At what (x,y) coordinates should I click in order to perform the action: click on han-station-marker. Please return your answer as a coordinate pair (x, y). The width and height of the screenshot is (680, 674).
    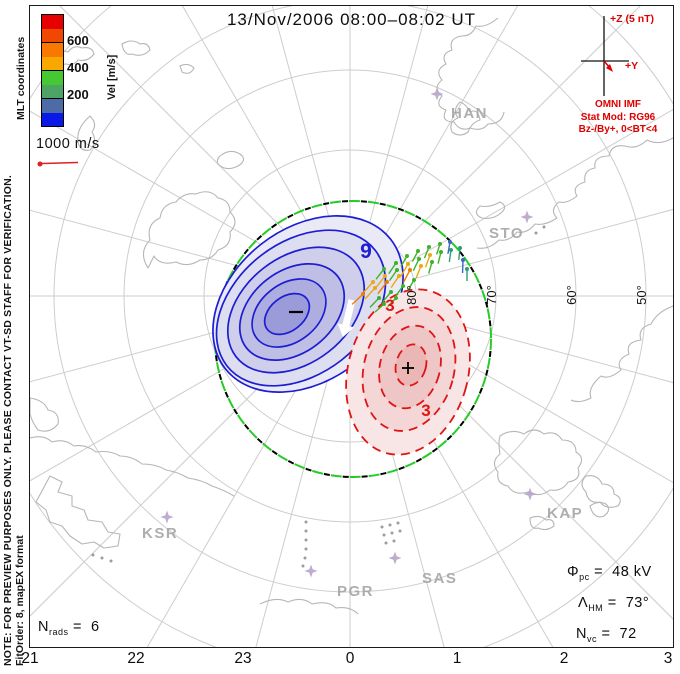
    Looking at the image, I should click on (437, 94).